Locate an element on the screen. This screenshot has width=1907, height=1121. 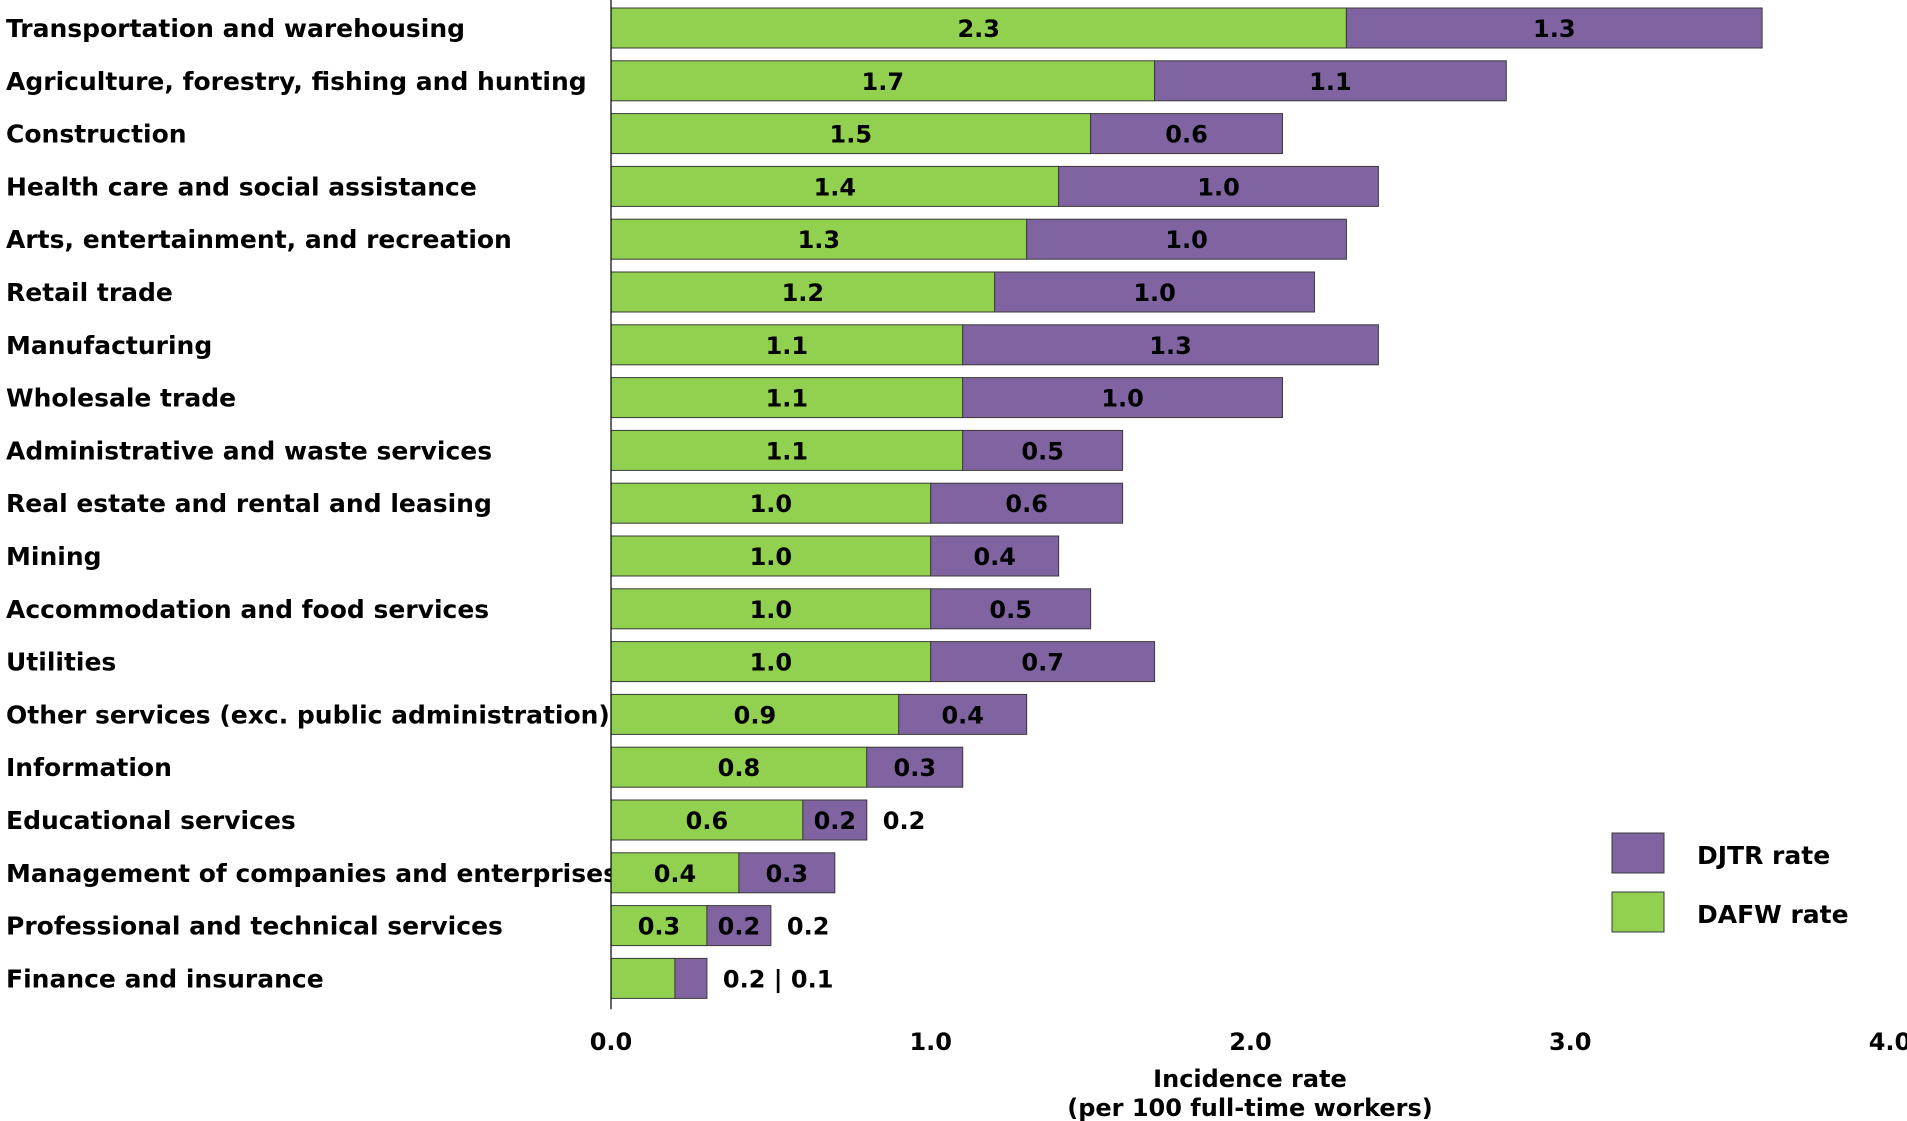
category-label: Educational services is located at coordinates (151, 820).